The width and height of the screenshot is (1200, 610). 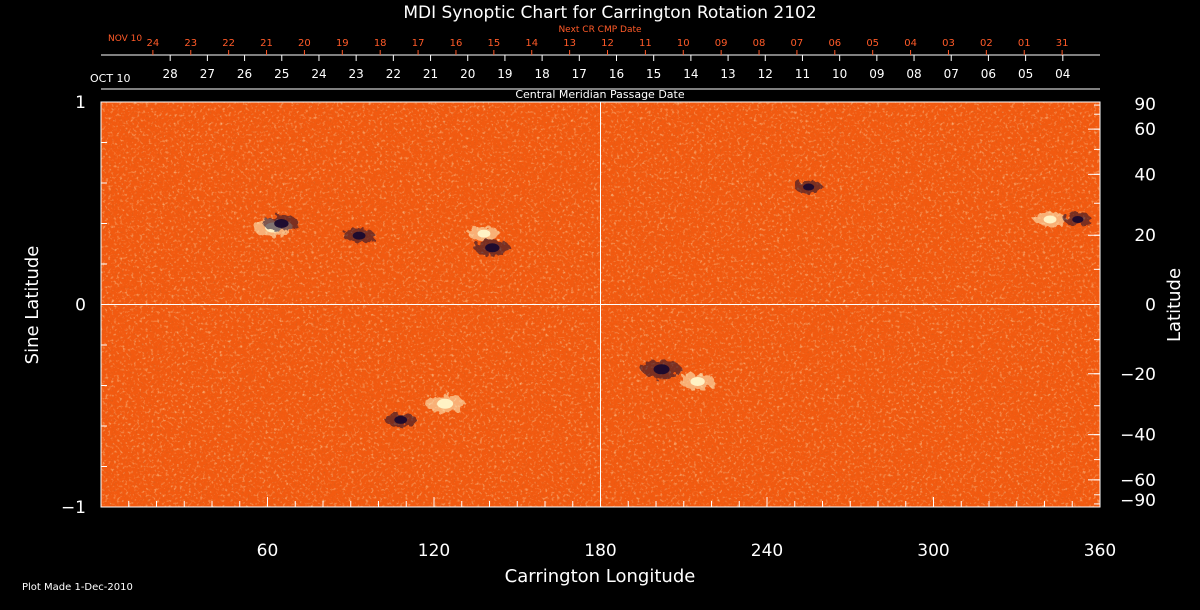 I want to click on cmp-date-label: 11, so click(x=802, y=74).